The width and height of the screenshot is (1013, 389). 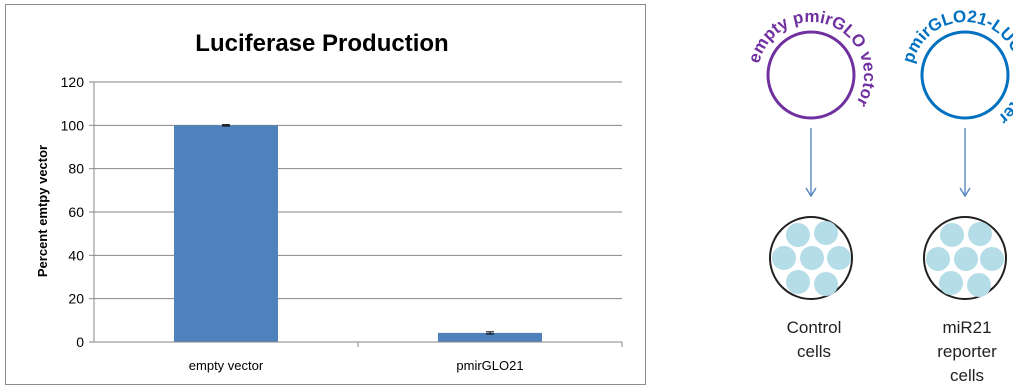 I want to click on error-bars, so click(x=358, y=229).